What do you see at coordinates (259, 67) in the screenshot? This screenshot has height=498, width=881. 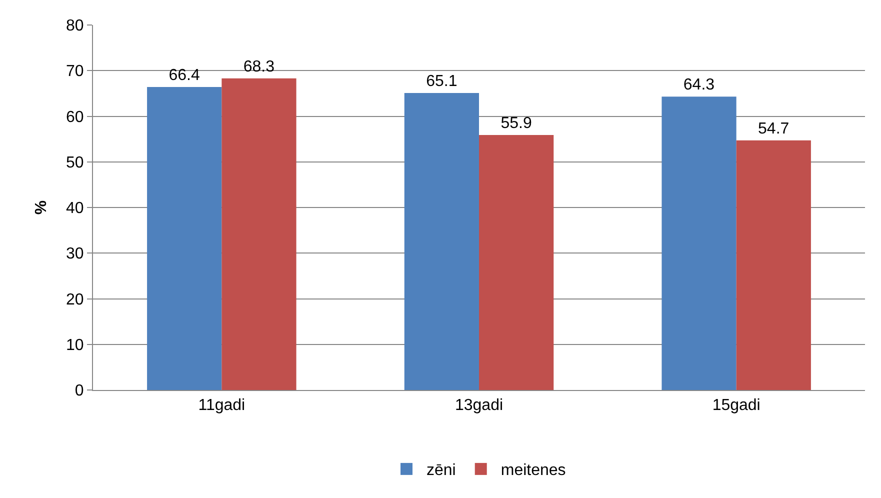 I see `data-label: 68.3` at bounding box center [259, 67].